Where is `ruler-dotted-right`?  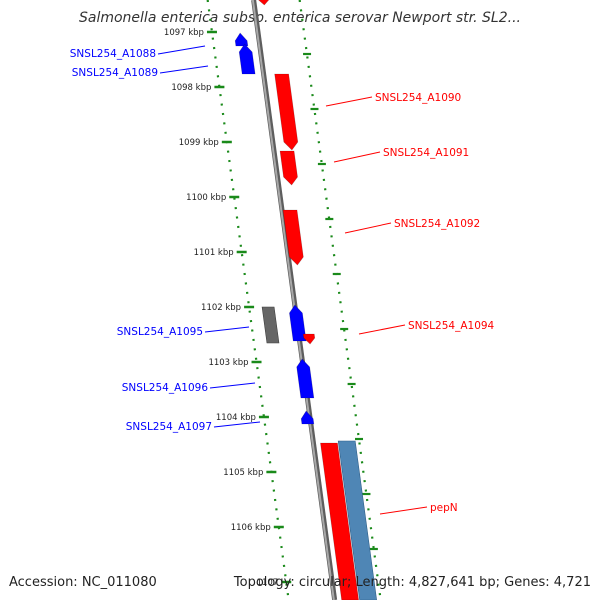 ruler-dotted-right is located at coordinates (340, 300).